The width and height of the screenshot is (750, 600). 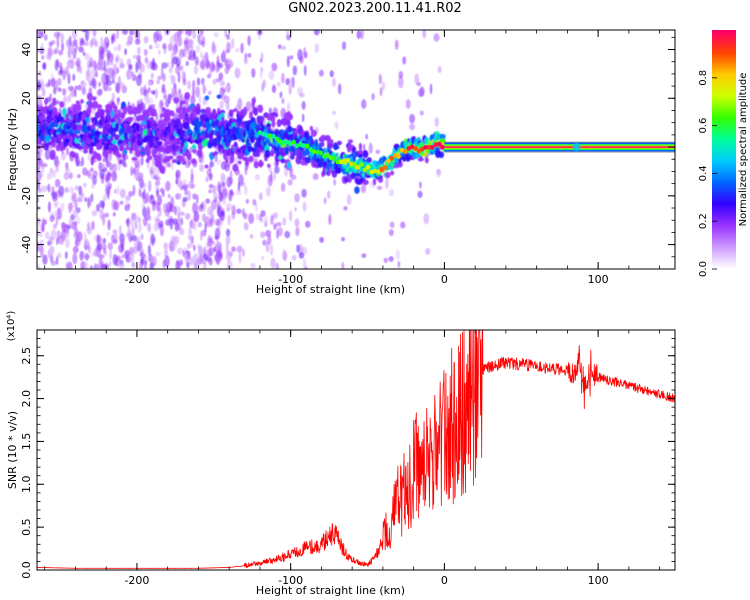 I want to click on bot-xlabel: Height of straight line (km), so click(x=330, y=590).